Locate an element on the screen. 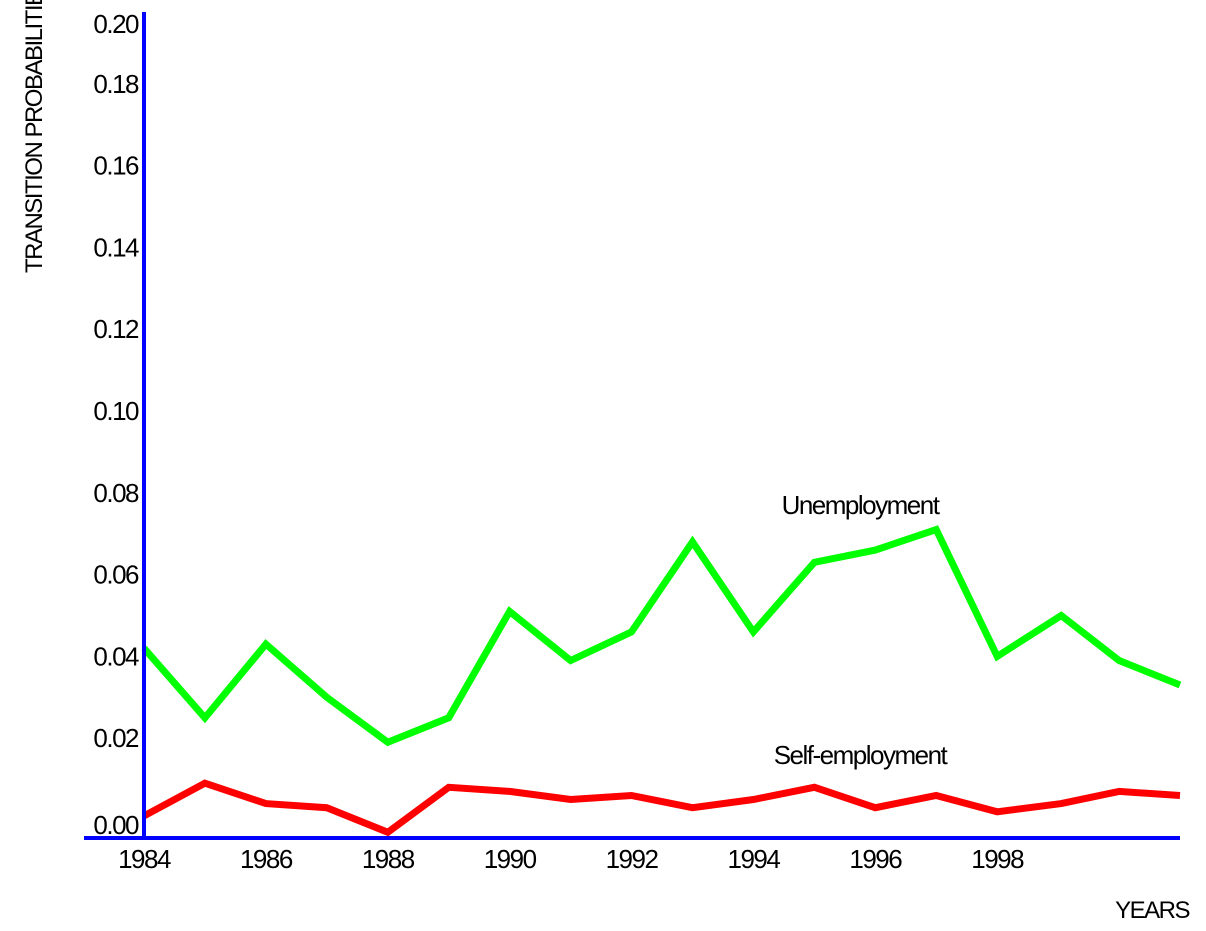 The height and width of the screenshot is (931, 1206). y-tick-label: 0.06 is located at coordinates (116, 575).